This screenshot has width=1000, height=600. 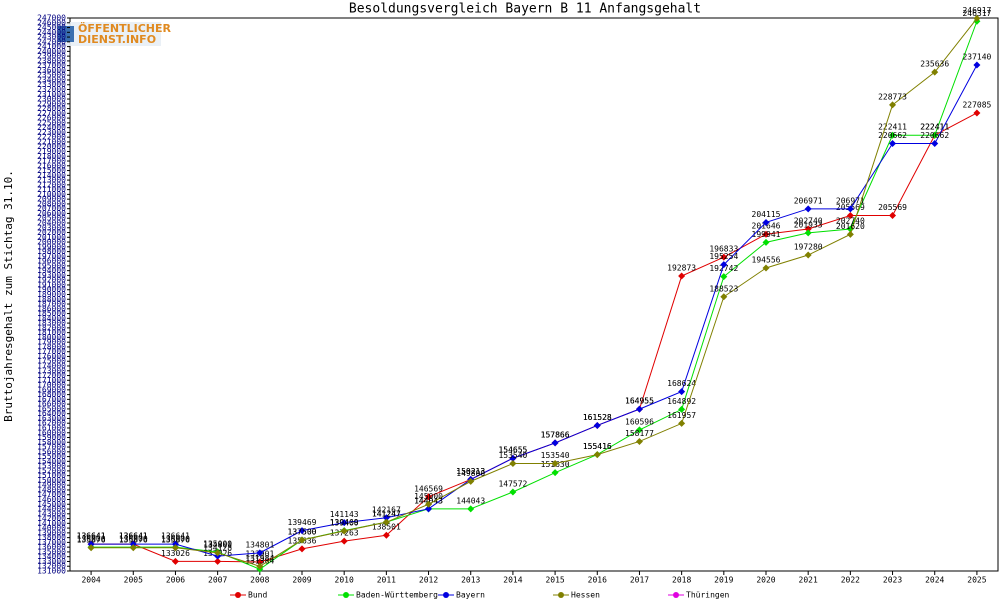 What do you see at coordinates (302, 522) in the screenshot?
I see `data-label: 139469` at bounding box center [302, 522].